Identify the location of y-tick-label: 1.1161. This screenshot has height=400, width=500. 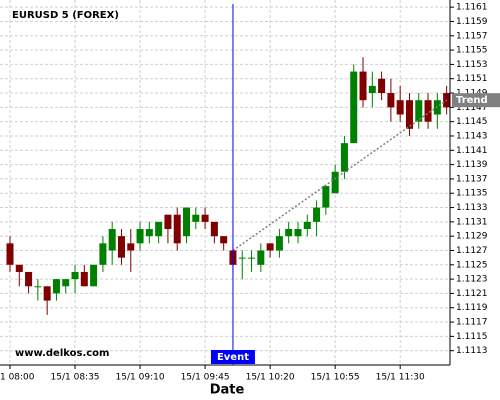
(472, 8).